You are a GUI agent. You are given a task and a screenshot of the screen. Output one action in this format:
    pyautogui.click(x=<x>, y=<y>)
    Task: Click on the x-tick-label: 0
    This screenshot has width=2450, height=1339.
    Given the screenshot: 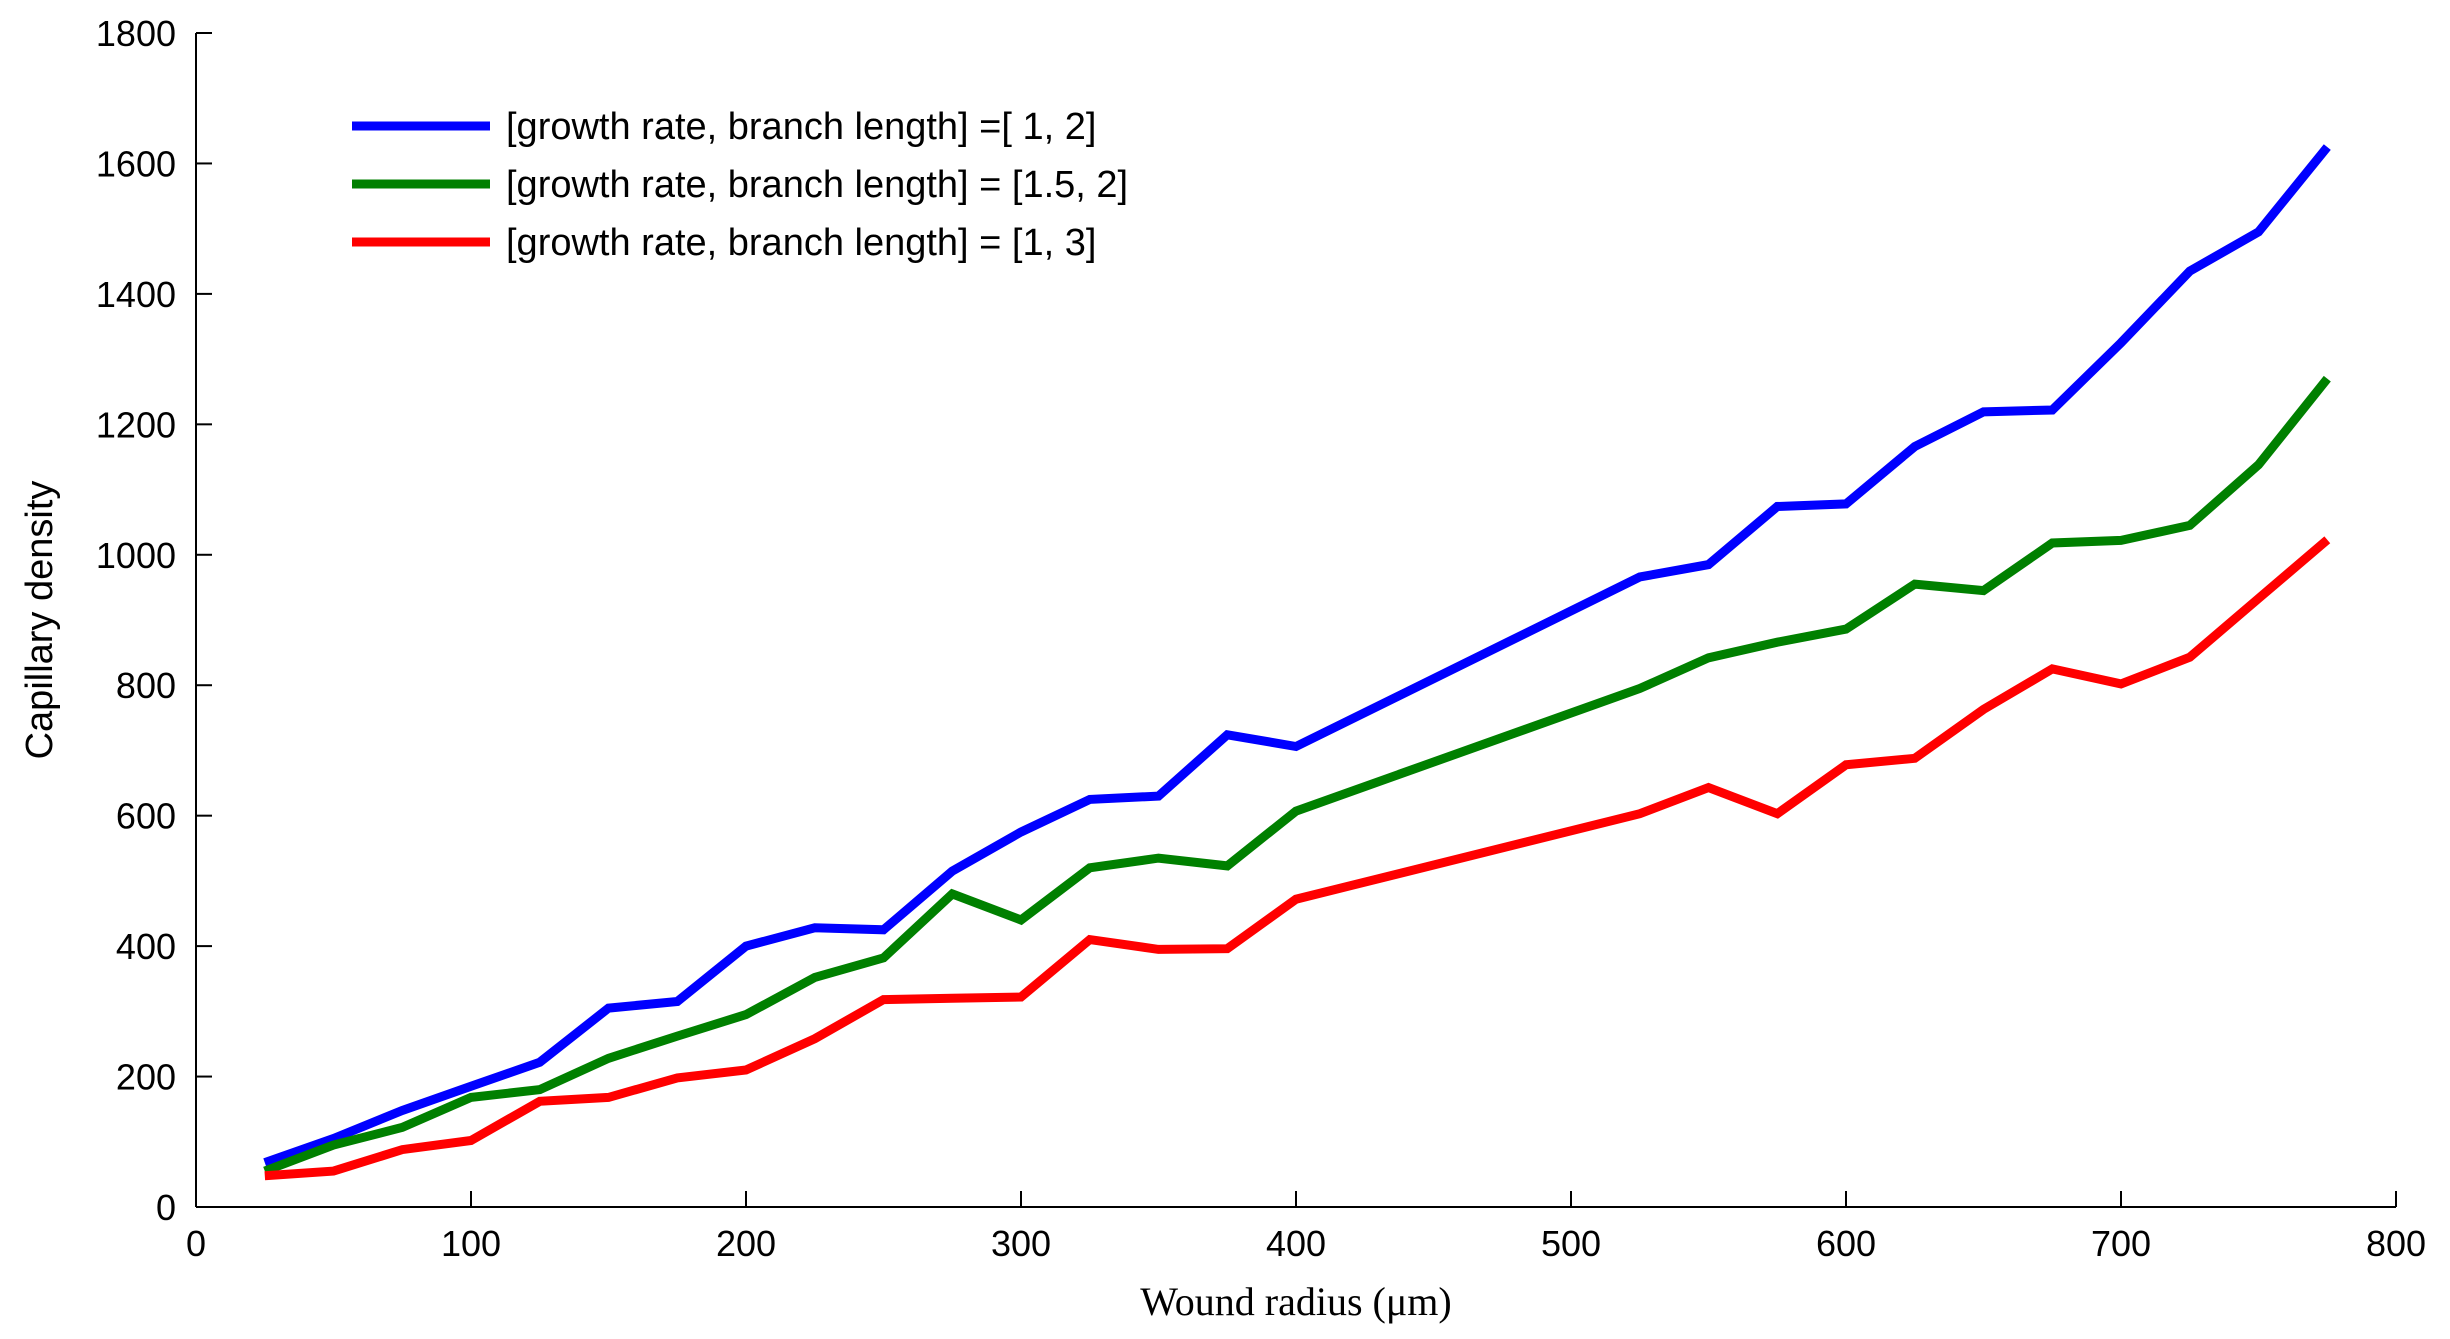 What is the action you would take?
    pyautogui.click(x=196, y=1243)
    